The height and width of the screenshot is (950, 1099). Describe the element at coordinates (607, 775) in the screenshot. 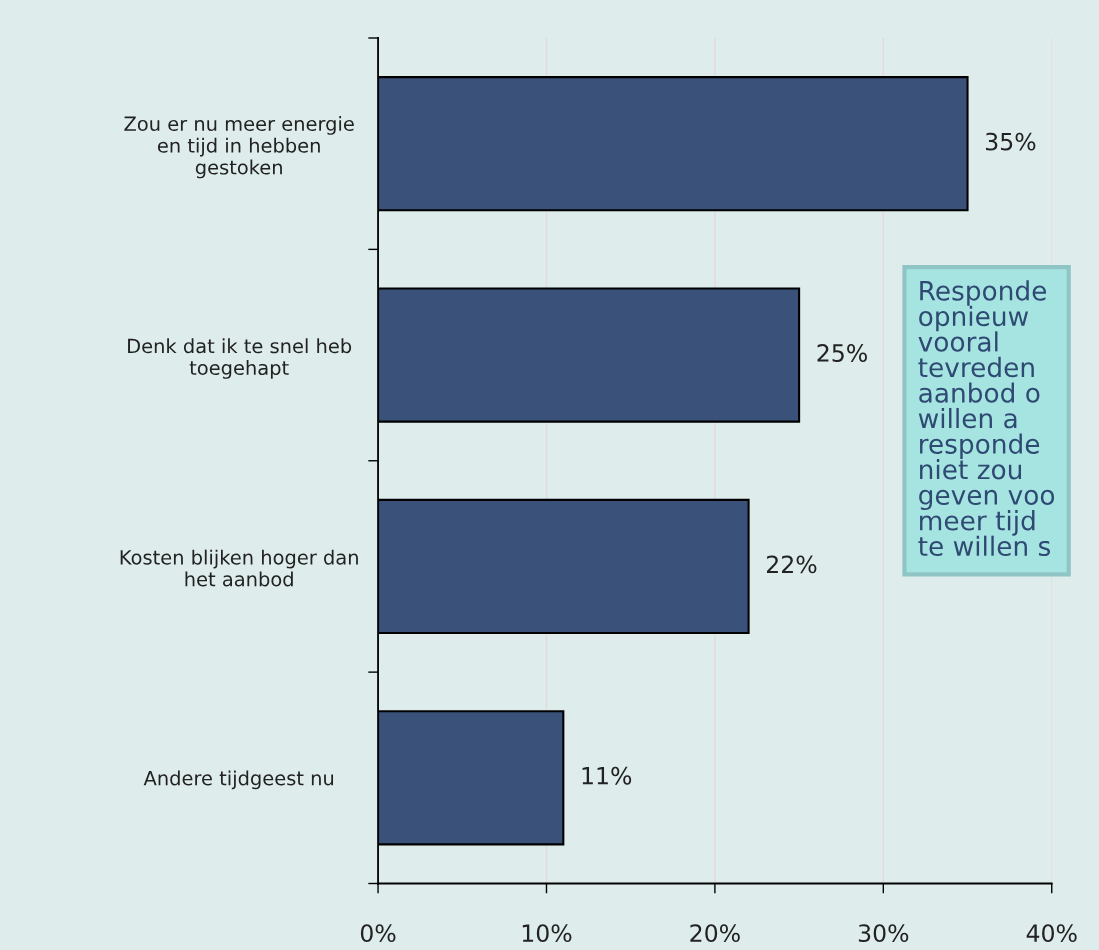

I see `data-label: 11%` at that location.